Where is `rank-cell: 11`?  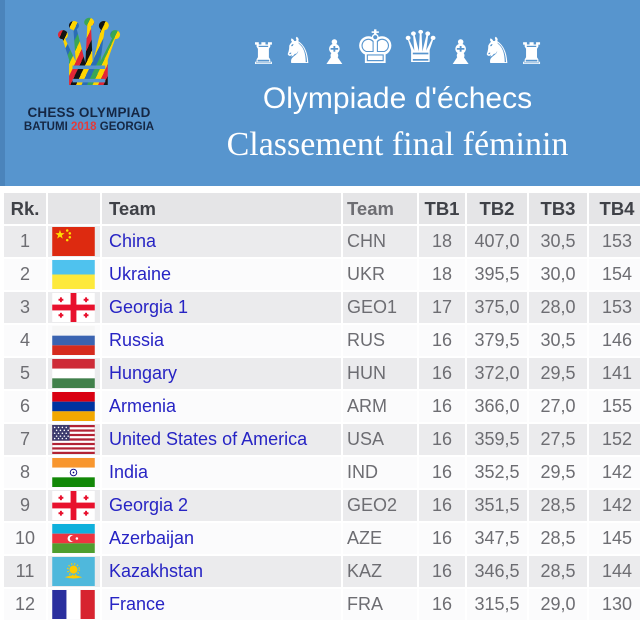 rank-cell: 11 is located at coordinates (25, 571).